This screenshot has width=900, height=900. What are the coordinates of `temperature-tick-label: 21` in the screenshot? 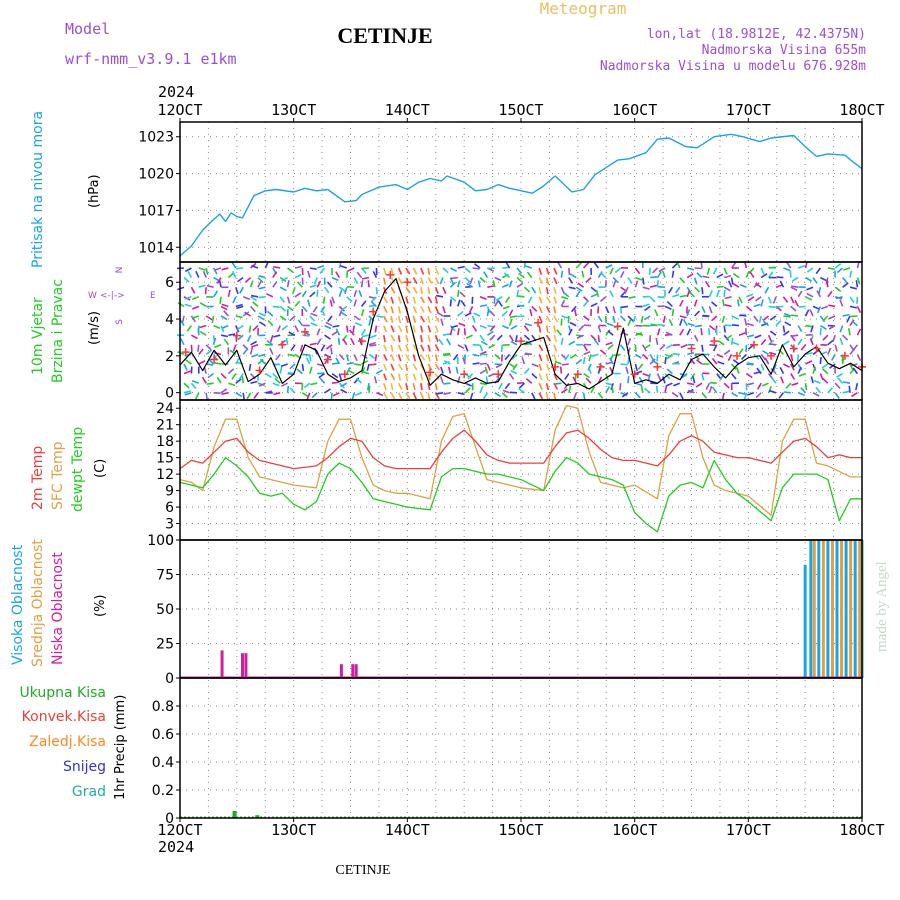 It's located at (165, 426).